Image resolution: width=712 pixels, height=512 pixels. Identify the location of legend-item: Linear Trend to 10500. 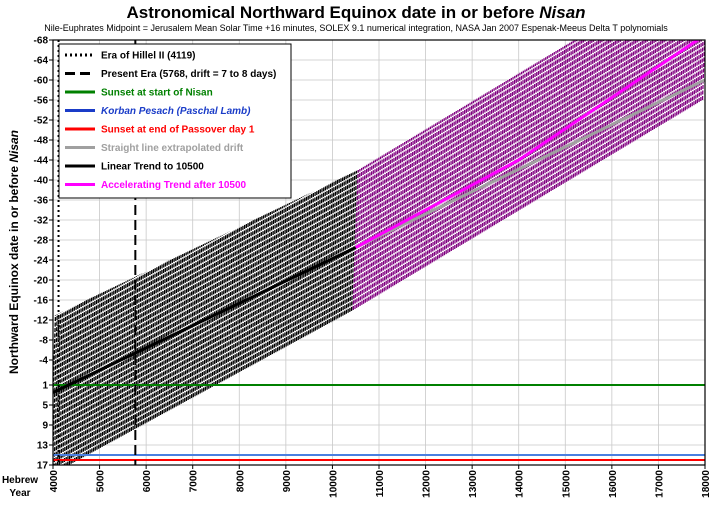
(134, 167).